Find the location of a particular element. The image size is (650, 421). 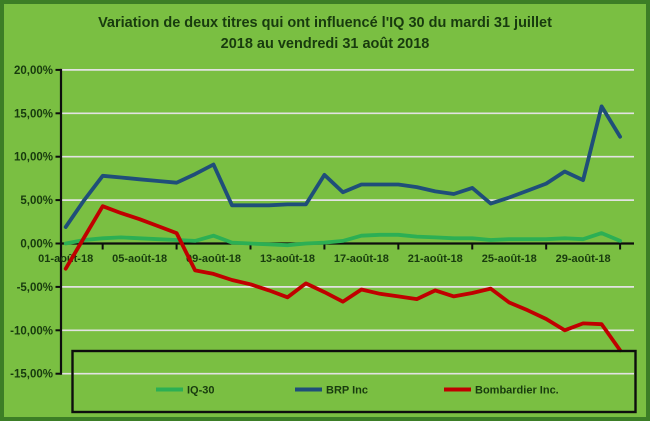

x-axis-label: 25-août-18 is located at coordinates (509, 259).